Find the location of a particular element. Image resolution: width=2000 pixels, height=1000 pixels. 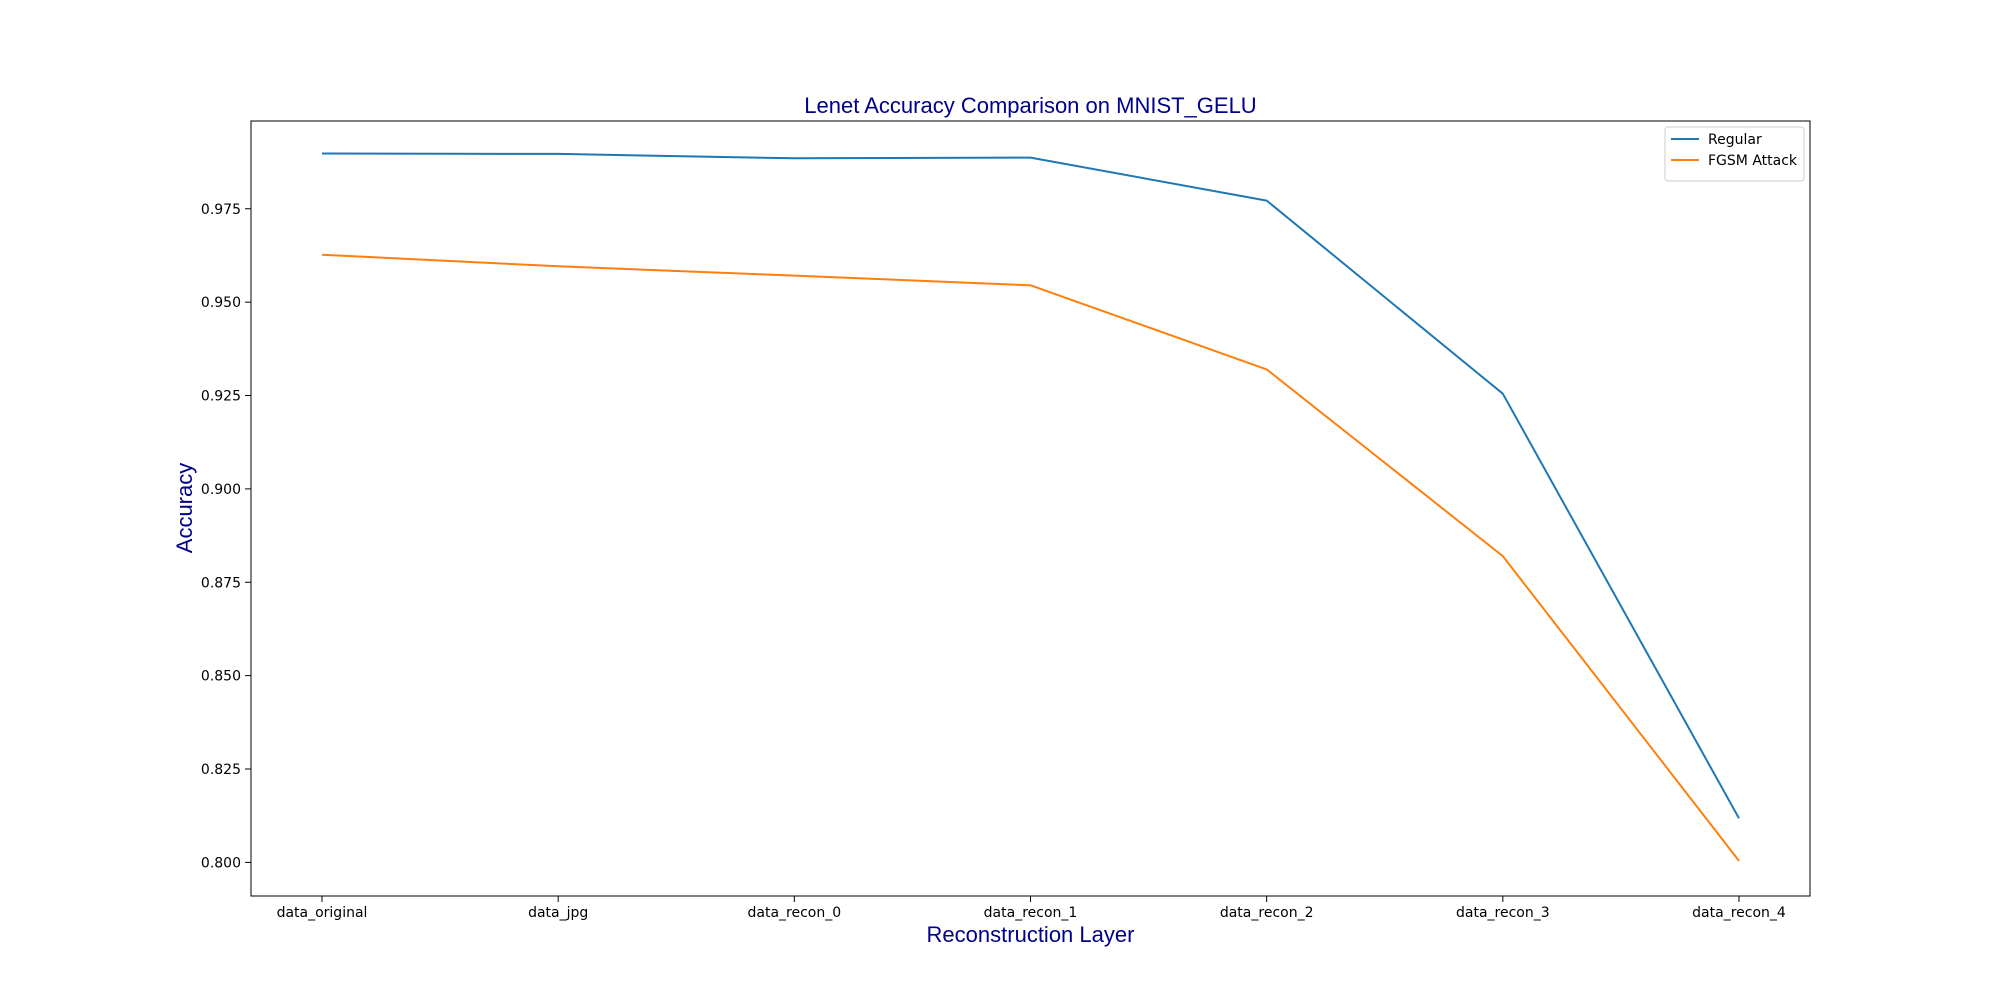

y-tick-label: 0.825 is located at coordinates (221, 770).